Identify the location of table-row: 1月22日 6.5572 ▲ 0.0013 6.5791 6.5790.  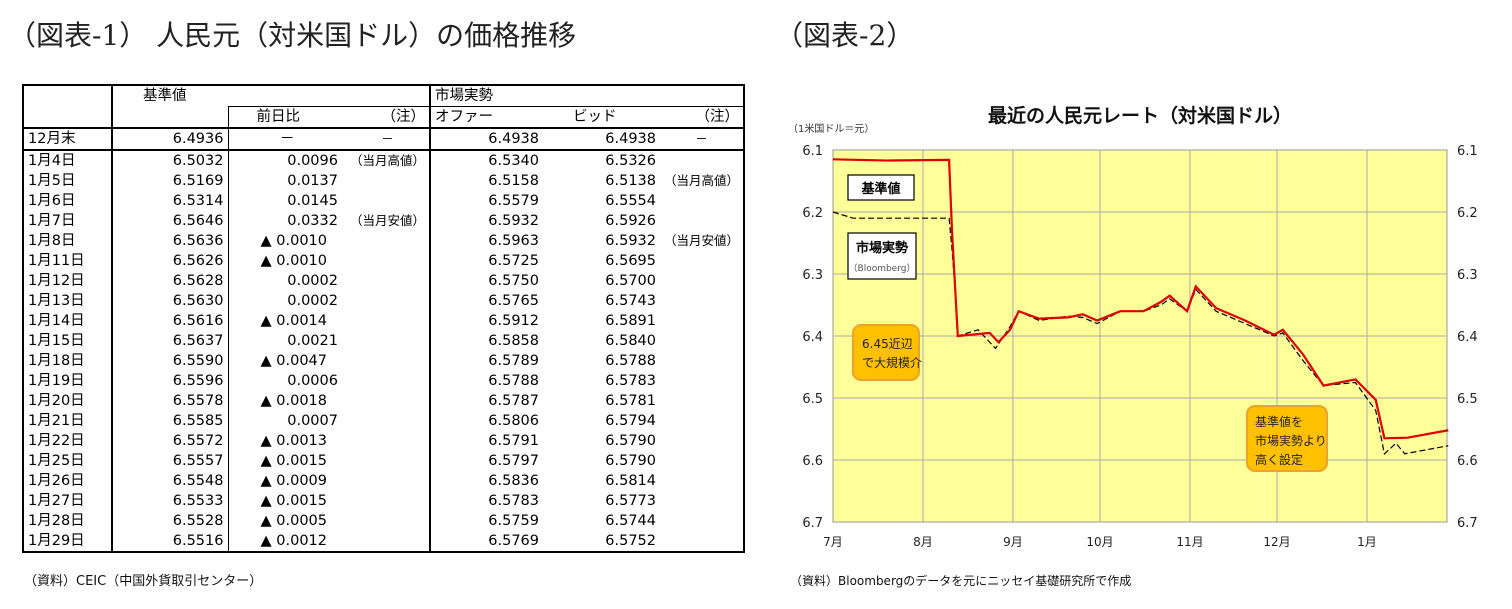
(383, 441).